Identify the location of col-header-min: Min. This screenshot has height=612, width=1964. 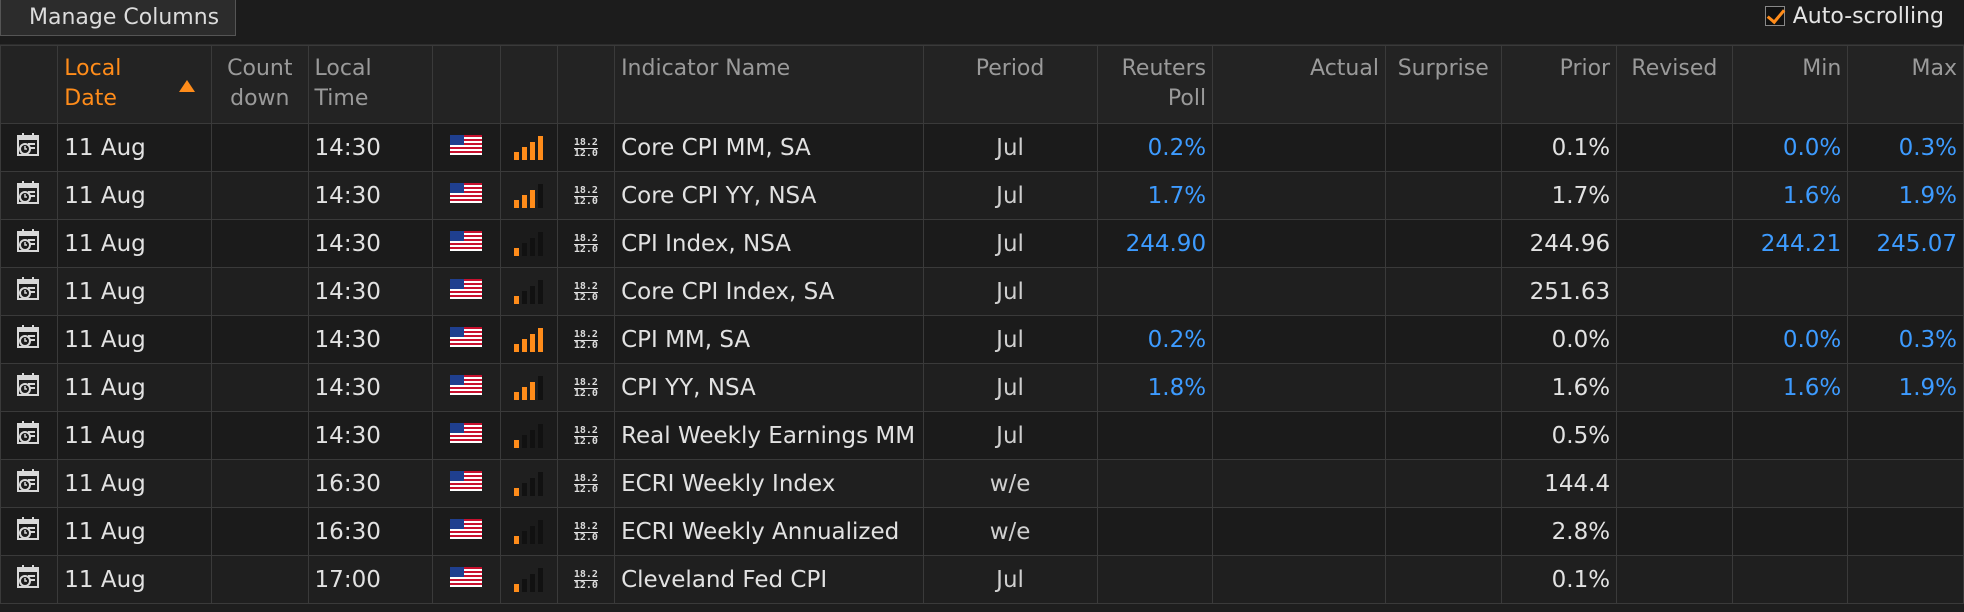
(1790, 84).